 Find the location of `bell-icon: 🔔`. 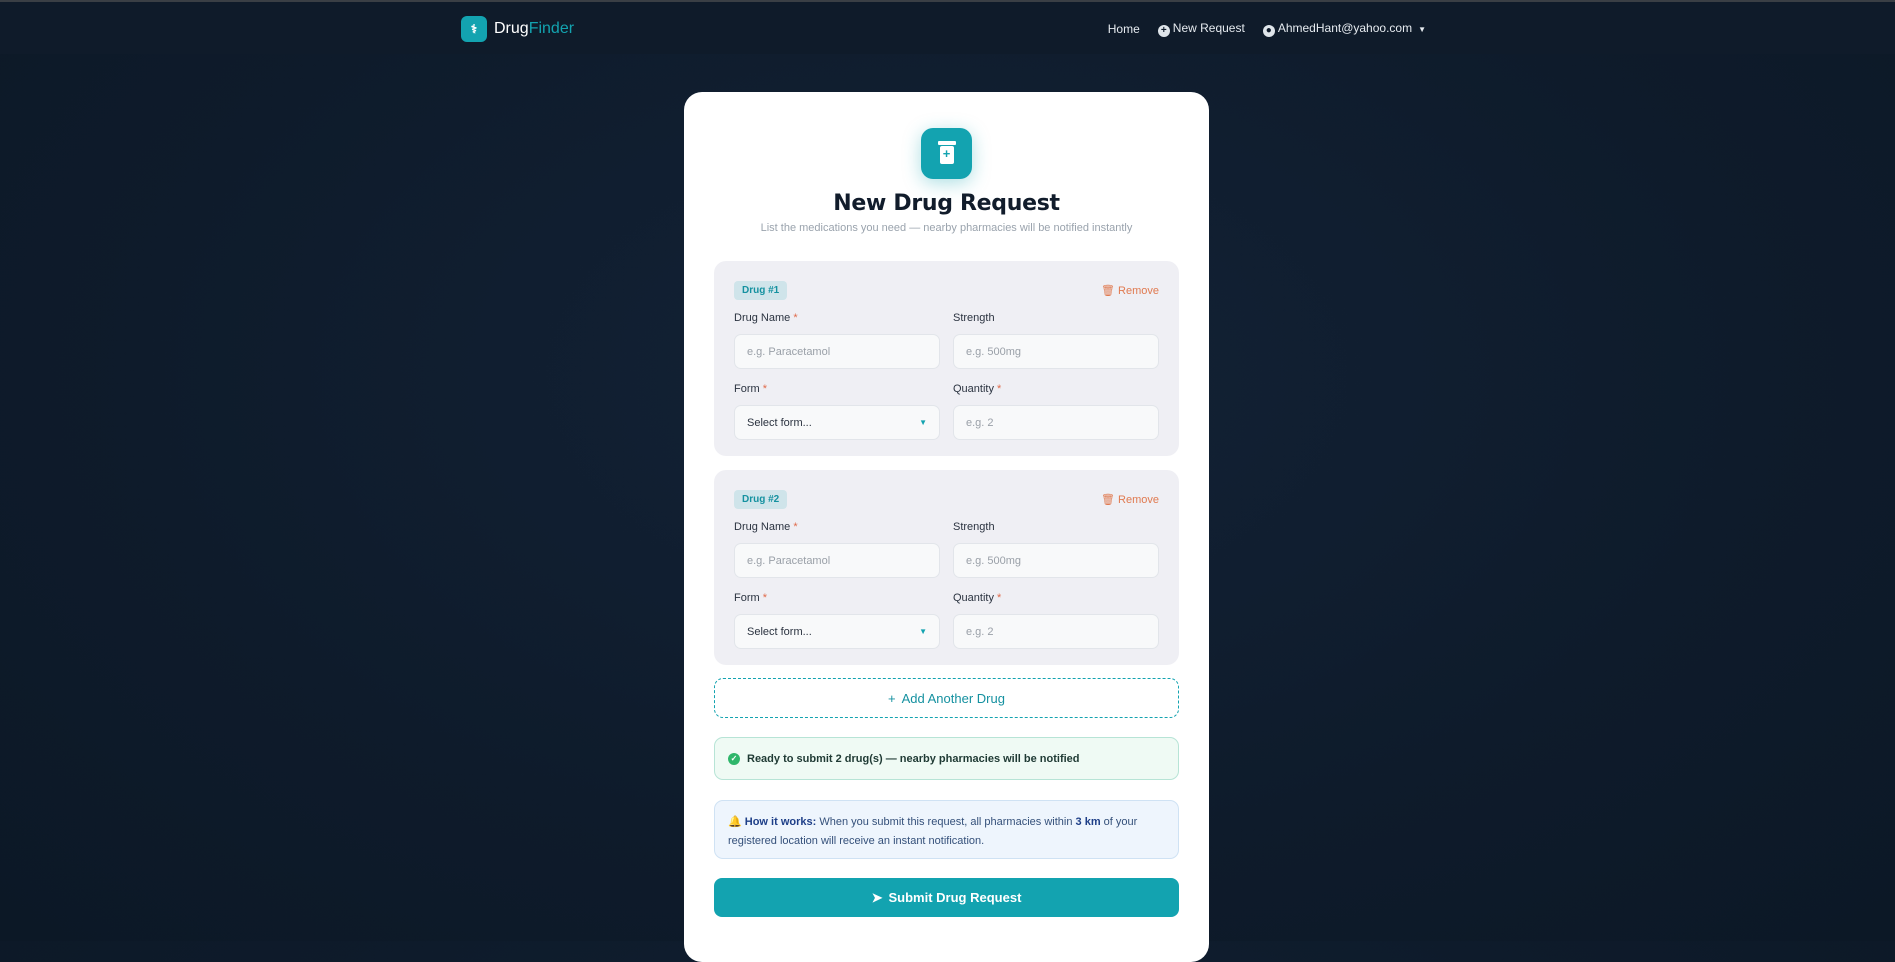

bell-icon: 🔔 is located at coordinates (735, 822).